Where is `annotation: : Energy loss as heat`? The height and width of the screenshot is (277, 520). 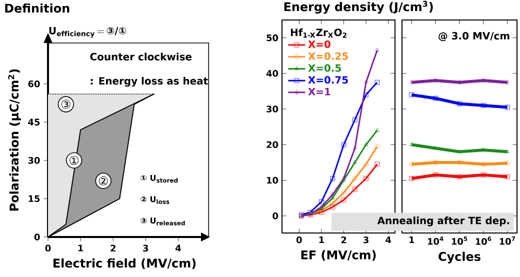 annotation: : Energy loss as heat is located at coordinates (149, 81).